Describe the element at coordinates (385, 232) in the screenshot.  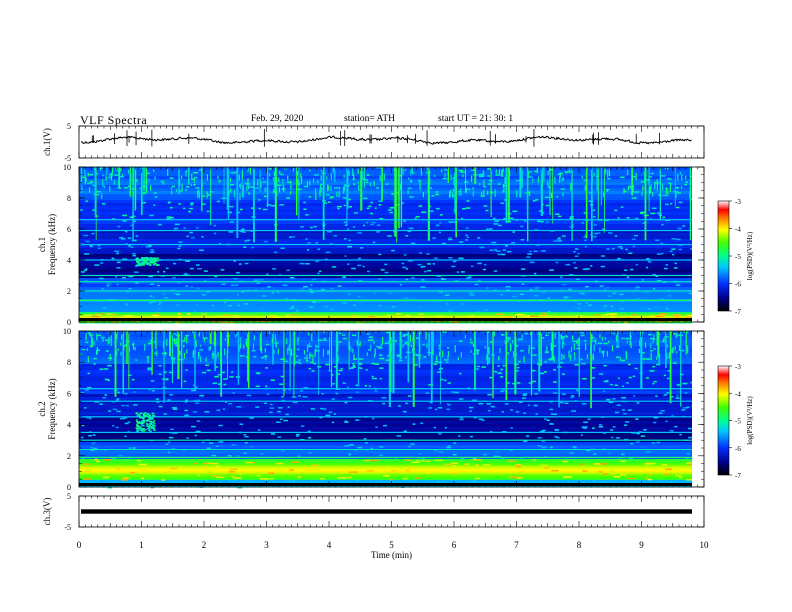
I see `spec-row` at that location.